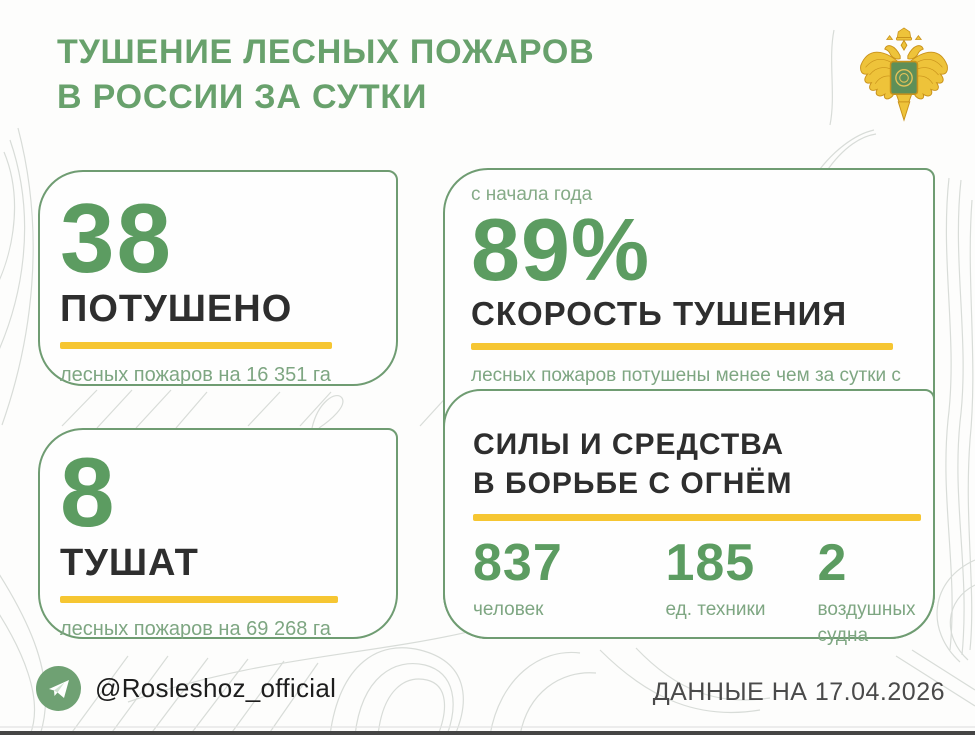  What do you see at coordinates (195, 628) in the screenshot?
I see `active-sublabel: лесных пожаров на 69 268 га` at bounding box center [195, 628].